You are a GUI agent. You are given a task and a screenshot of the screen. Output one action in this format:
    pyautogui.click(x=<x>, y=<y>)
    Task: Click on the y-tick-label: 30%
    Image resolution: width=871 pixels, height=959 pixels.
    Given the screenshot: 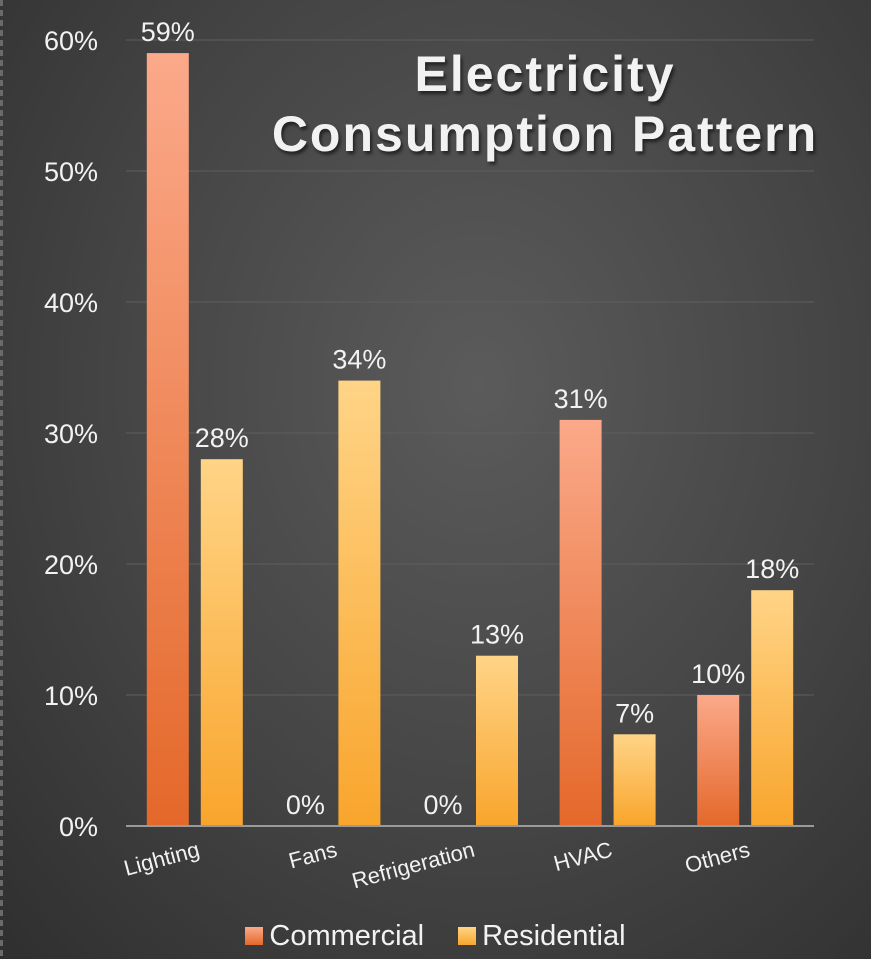 What is the action you would take?
    pyautogui.click(x=71, y=434)
    